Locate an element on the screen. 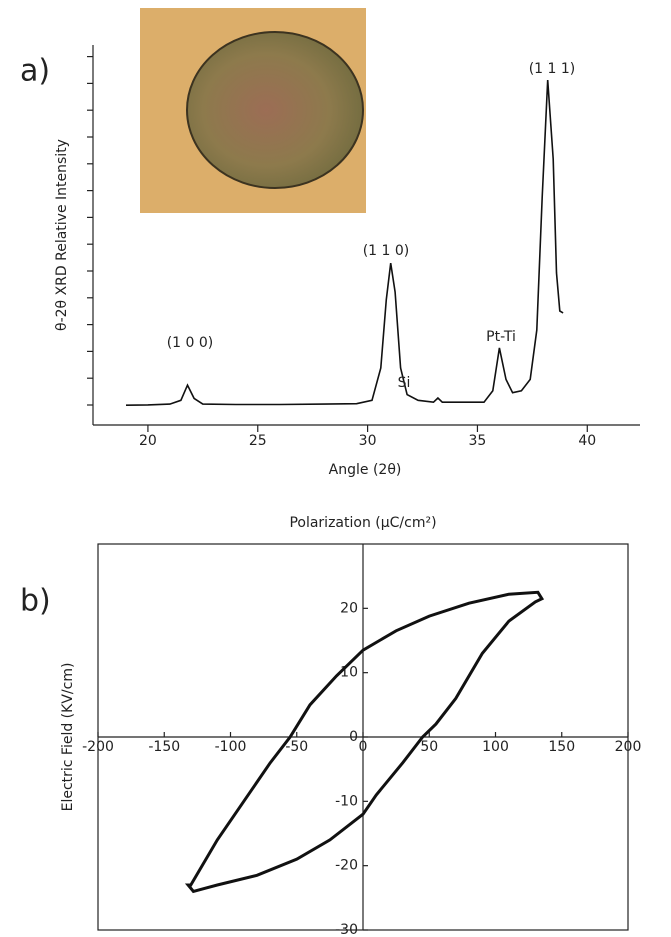  x-tick-label: 35 is located at coordinates (478, 441).